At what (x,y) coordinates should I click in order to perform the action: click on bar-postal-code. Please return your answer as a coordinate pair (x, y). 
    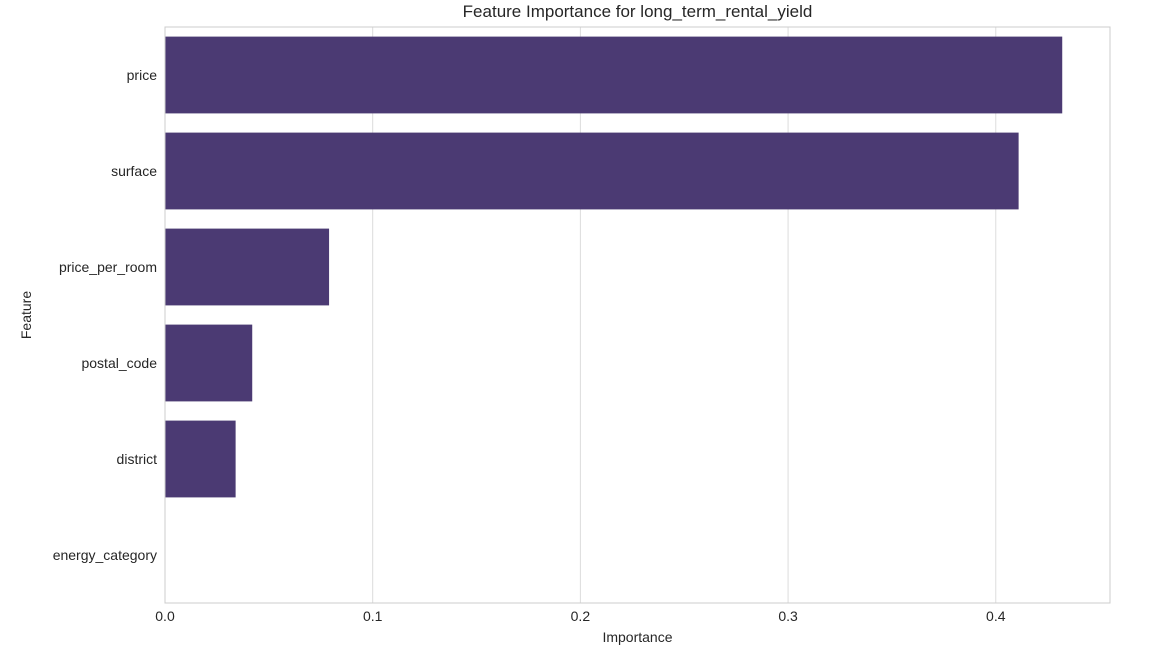
    Looking at the image, I should click on (209, 363).